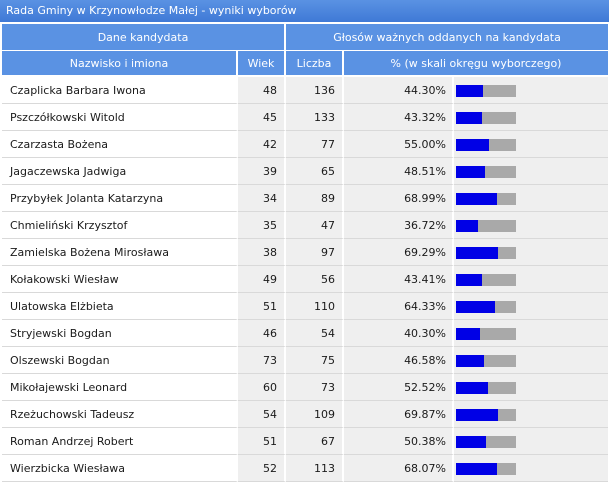  Describe the element at coordinates (262, 171) in the screenshot. I see `candidate-age: 39` at that location.